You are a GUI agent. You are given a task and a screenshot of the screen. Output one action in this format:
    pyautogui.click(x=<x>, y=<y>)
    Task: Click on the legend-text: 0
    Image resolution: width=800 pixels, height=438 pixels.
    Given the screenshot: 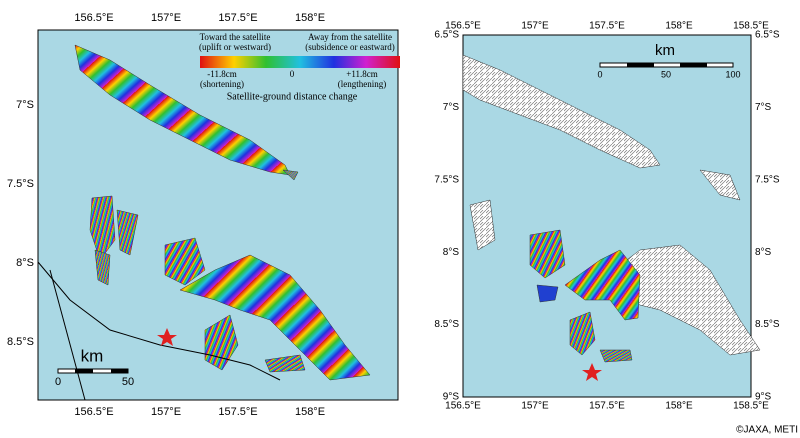 What is the action you would take?
    pyautogui.click(x=292, y=74)
    